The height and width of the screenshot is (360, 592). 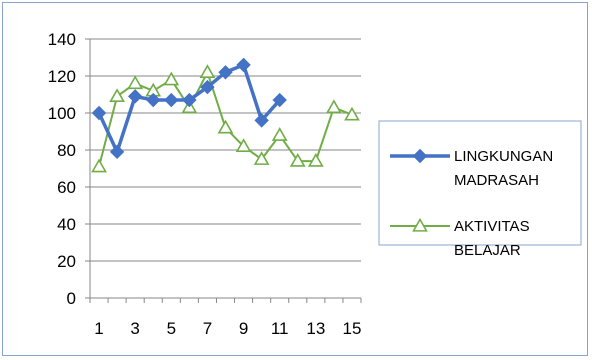 I want to click on legend-label: BELAJAR, so click(x=487, y=250).